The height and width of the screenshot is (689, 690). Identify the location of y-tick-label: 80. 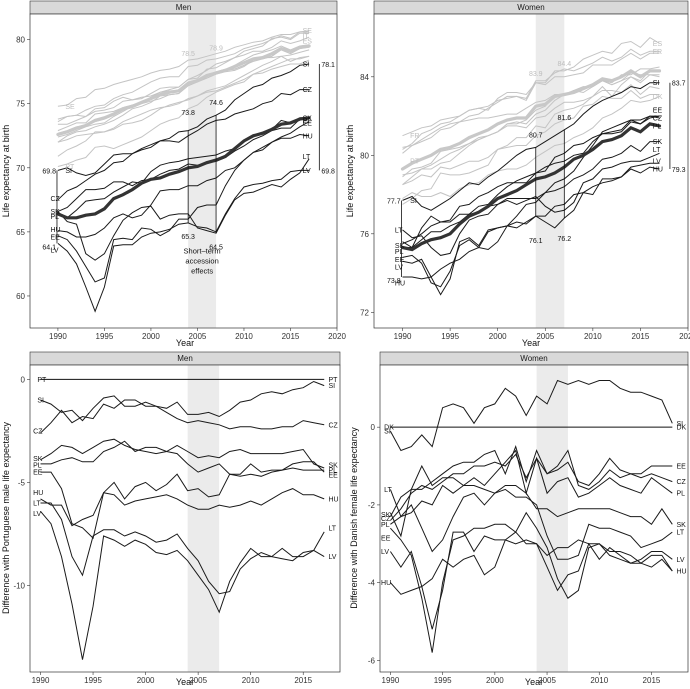
(20, 40).